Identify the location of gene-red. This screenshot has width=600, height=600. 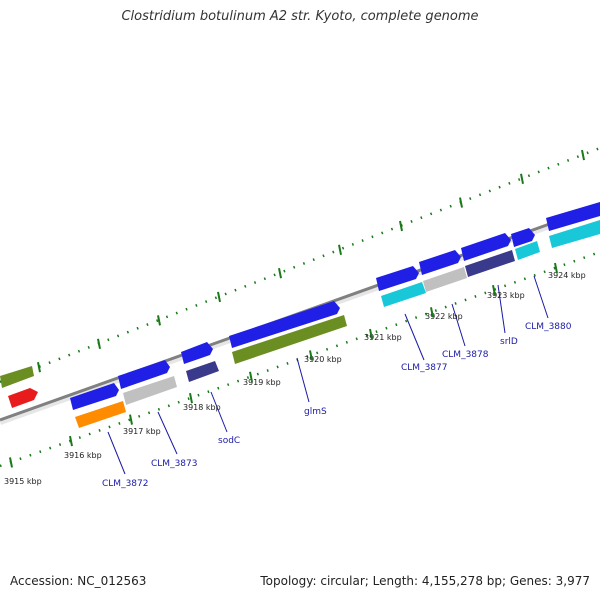
(23, 398).